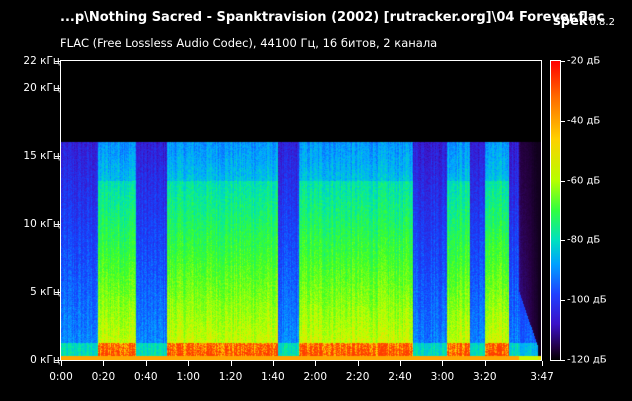  I want to click on time-tick-label: 1:00, so click(188, 377).